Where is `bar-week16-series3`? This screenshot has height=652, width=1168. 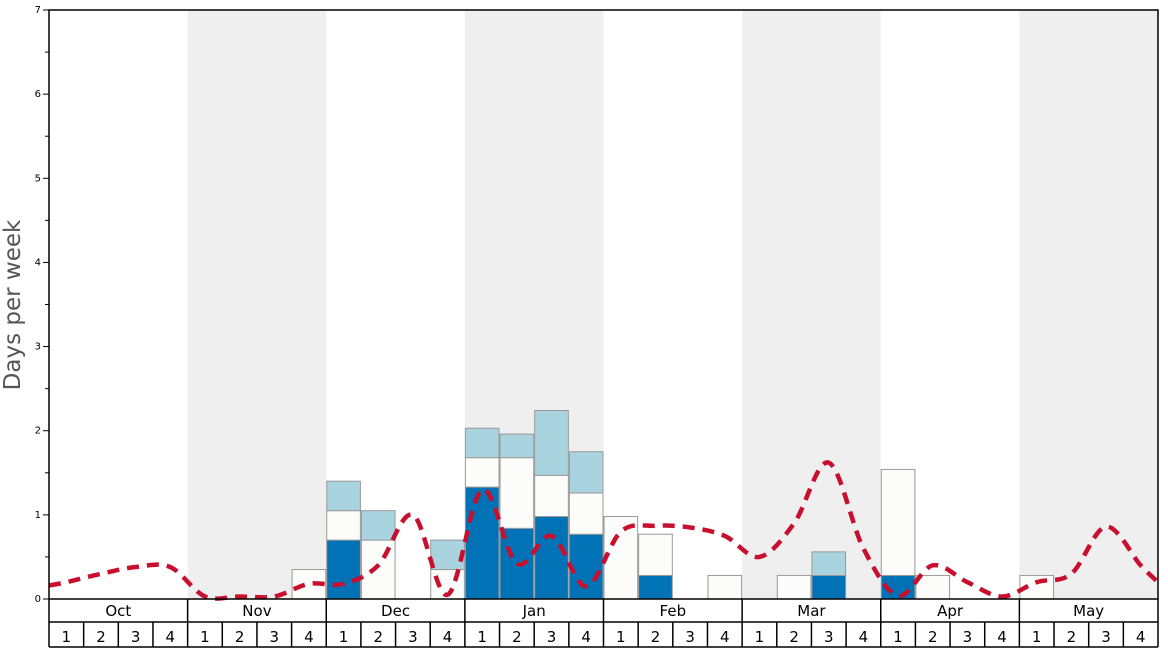
bar-week16-series3 is located at coordinates (586, 472).